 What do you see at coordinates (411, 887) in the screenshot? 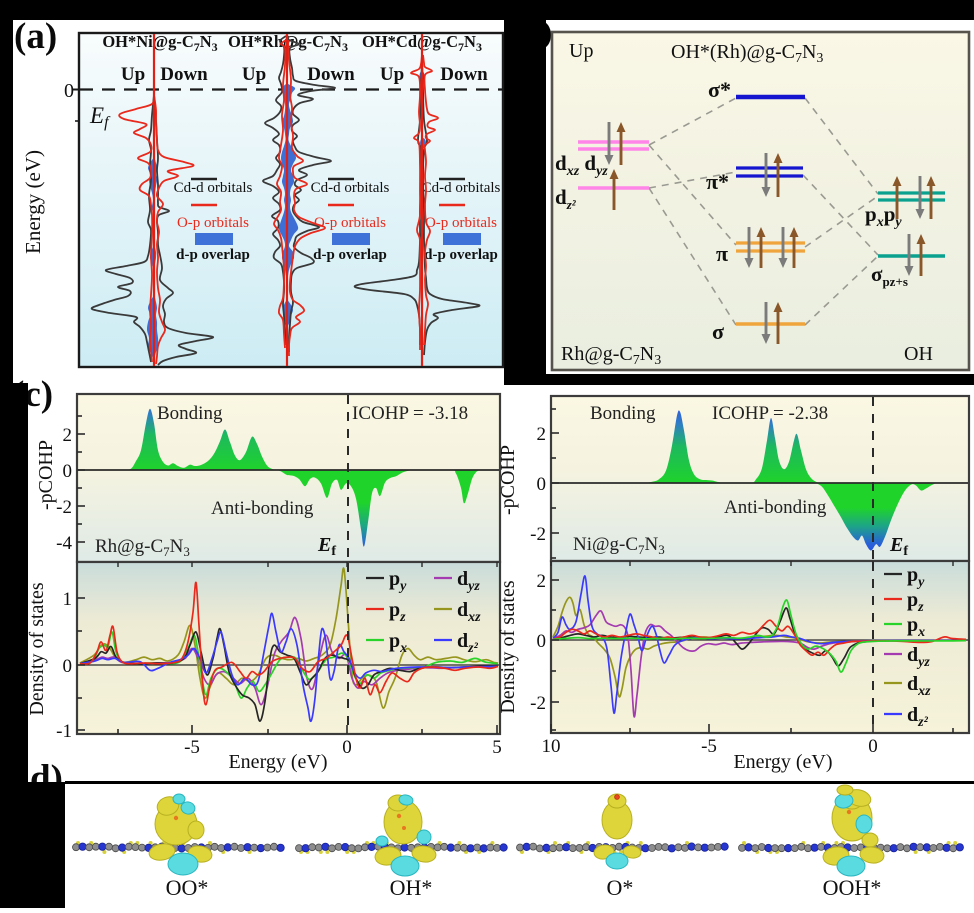
I see `svg-text: OH*` at bounding box center [411, 887].